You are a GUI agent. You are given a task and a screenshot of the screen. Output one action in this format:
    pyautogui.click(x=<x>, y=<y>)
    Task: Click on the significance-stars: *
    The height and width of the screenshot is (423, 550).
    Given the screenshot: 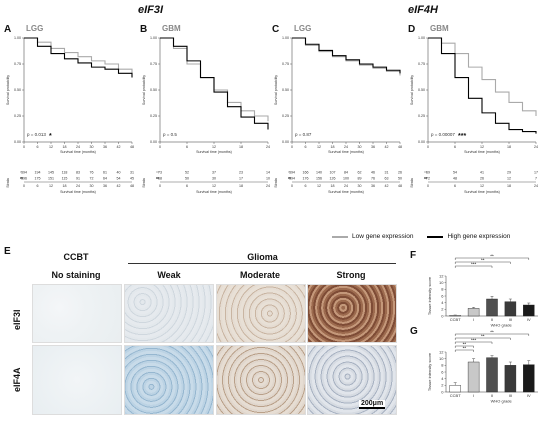 What is the action you would take?
    pyautogui.click(x=50, y=136)
    